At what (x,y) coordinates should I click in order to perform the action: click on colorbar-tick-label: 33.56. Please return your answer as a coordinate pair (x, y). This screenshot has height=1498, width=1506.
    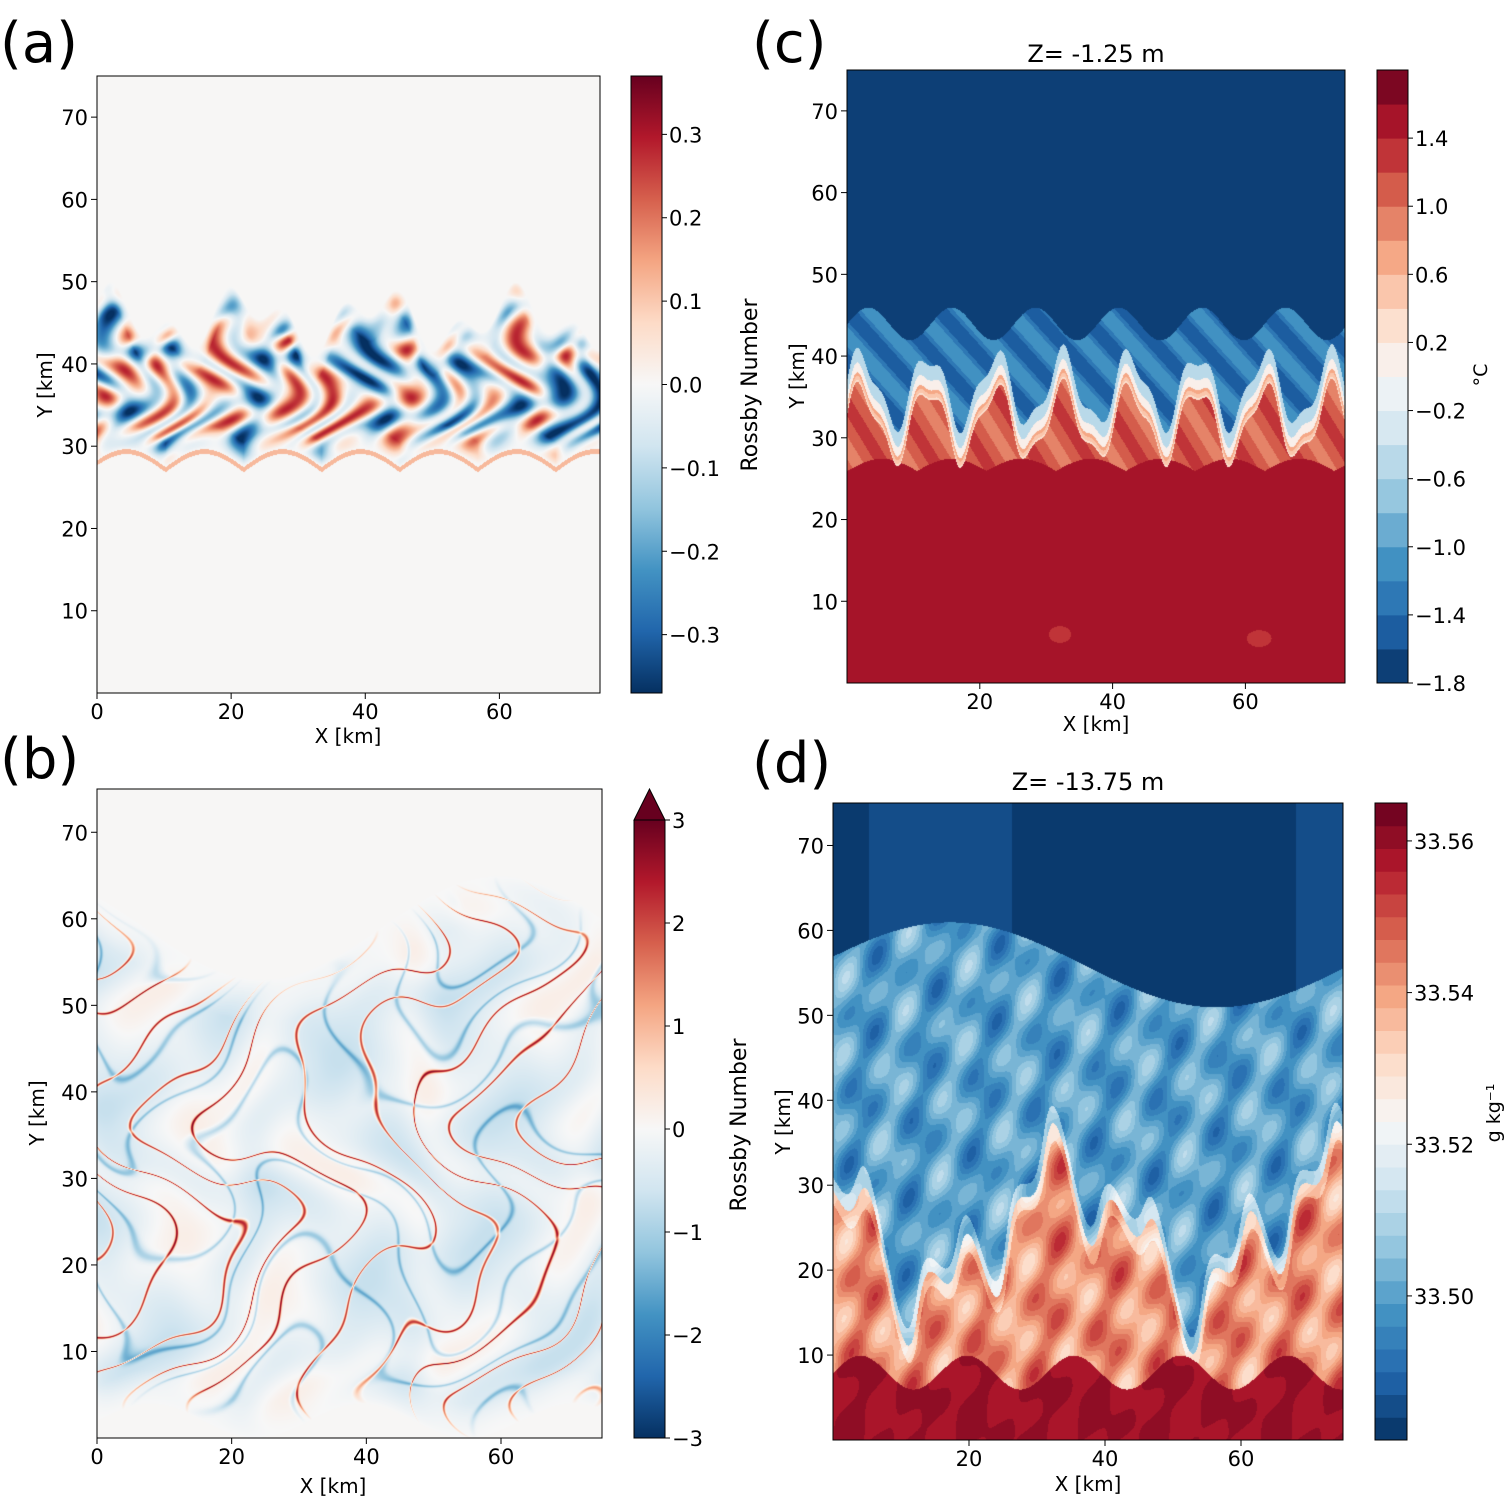
    Looking at the image, I should click on (1444, 842).